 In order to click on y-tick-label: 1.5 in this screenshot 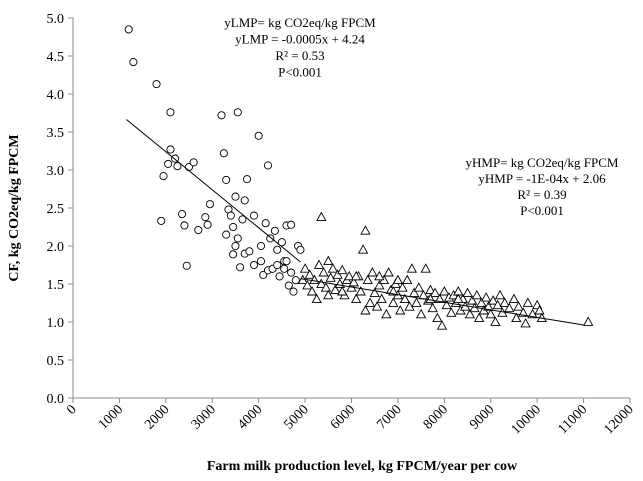, I will do `click(56, 285)`.